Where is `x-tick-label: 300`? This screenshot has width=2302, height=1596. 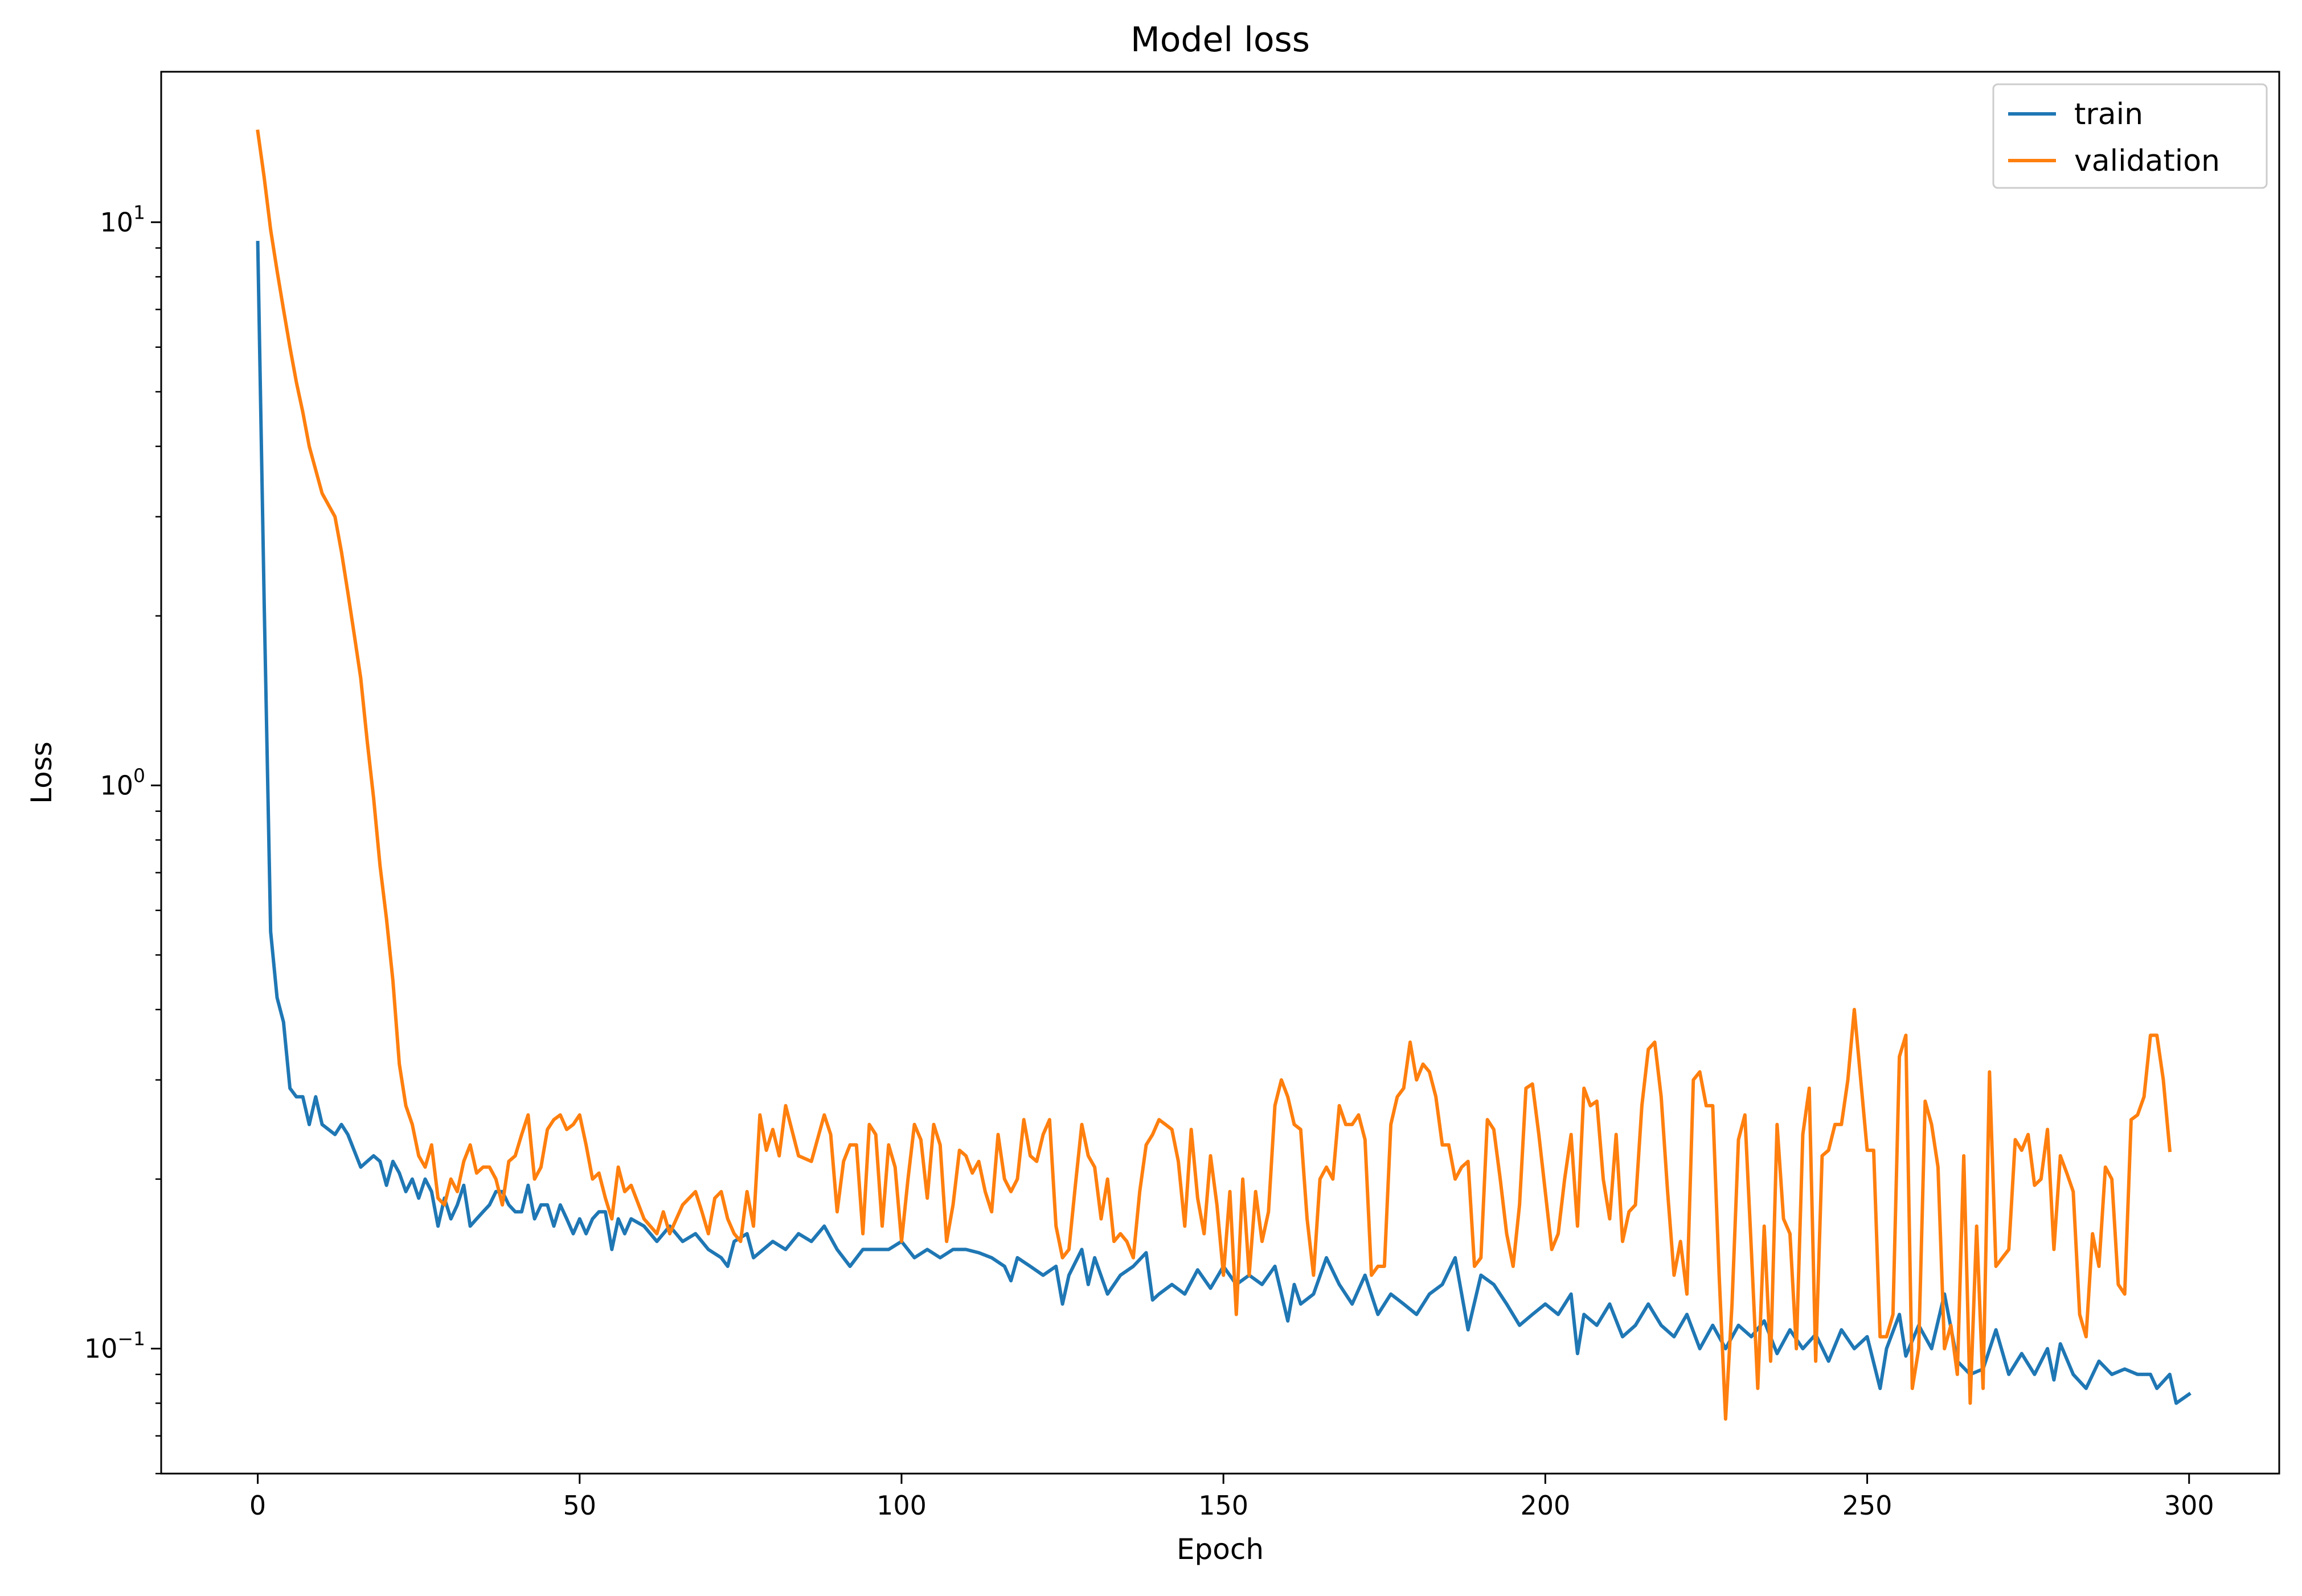 x-tick-label: 300 is located at coordinates (2189, 1505).